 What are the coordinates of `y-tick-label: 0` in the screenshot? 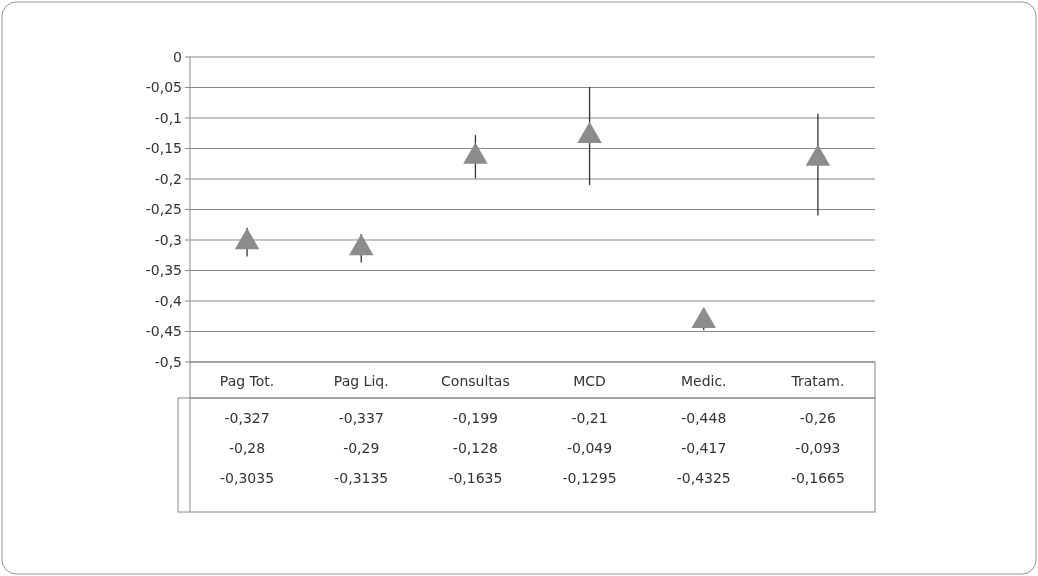 It's located at (177, 56).